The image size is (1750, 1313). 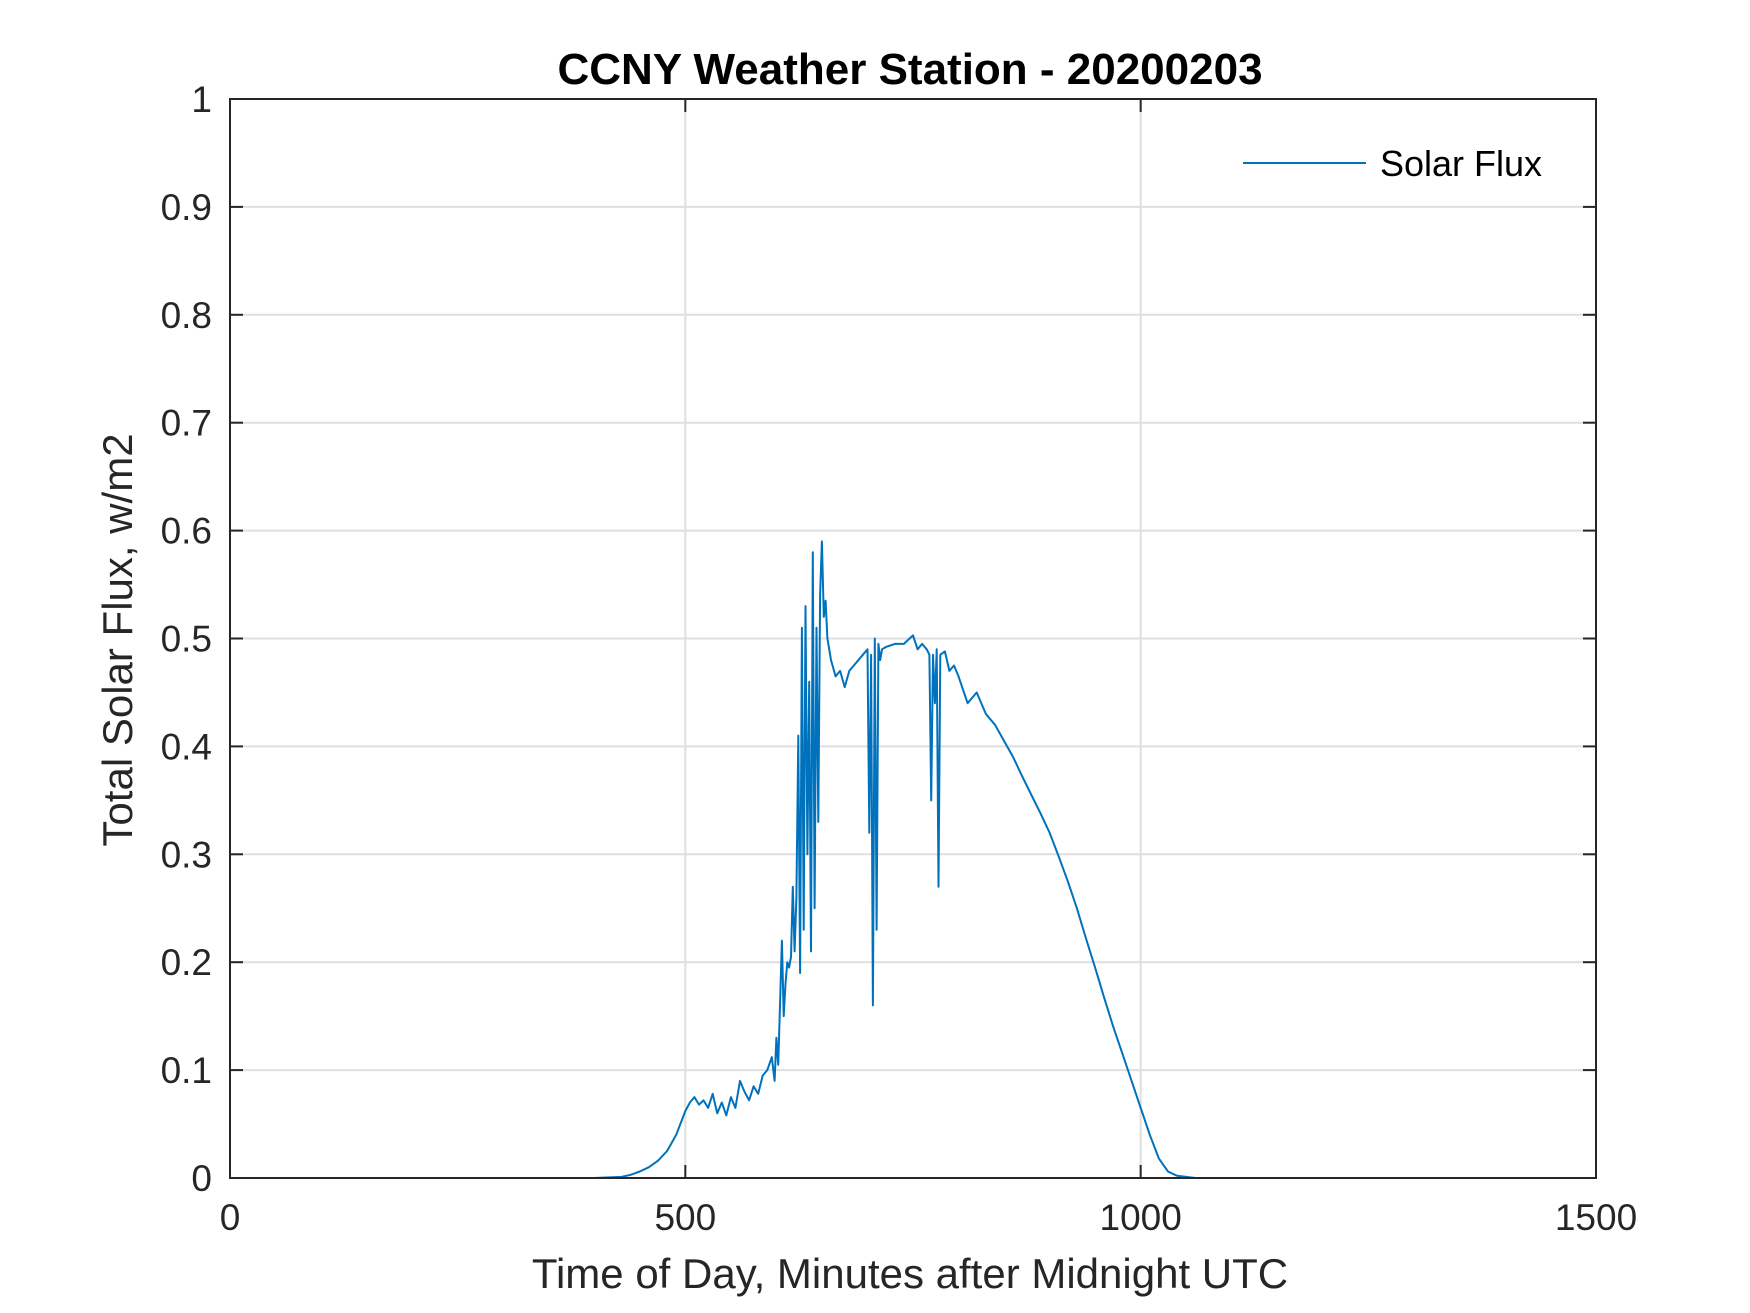 I want to click on y-axis-label: Total Solar Flux, w/m2, so click(x=117, y=639).